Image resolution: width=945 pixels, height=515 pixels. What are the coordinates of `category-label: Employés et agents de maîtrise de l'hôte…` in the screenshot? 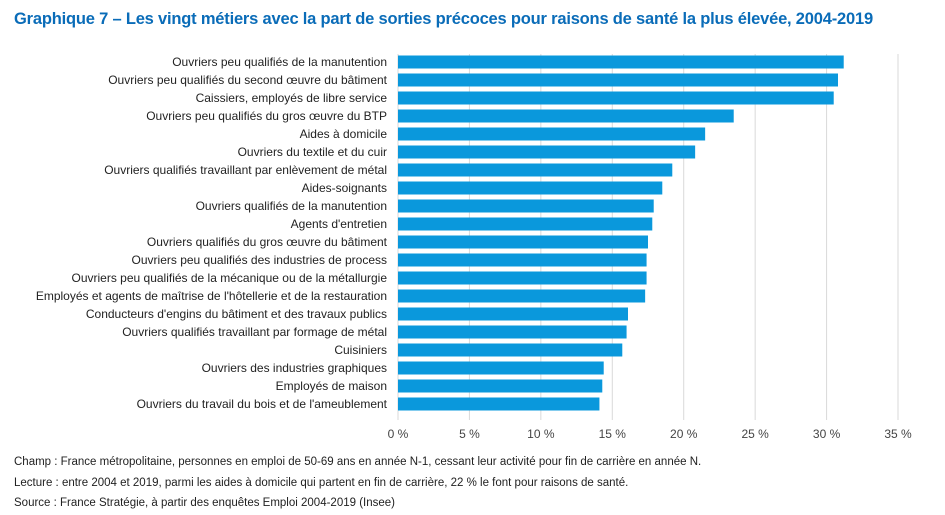 It's located at (211, 296).